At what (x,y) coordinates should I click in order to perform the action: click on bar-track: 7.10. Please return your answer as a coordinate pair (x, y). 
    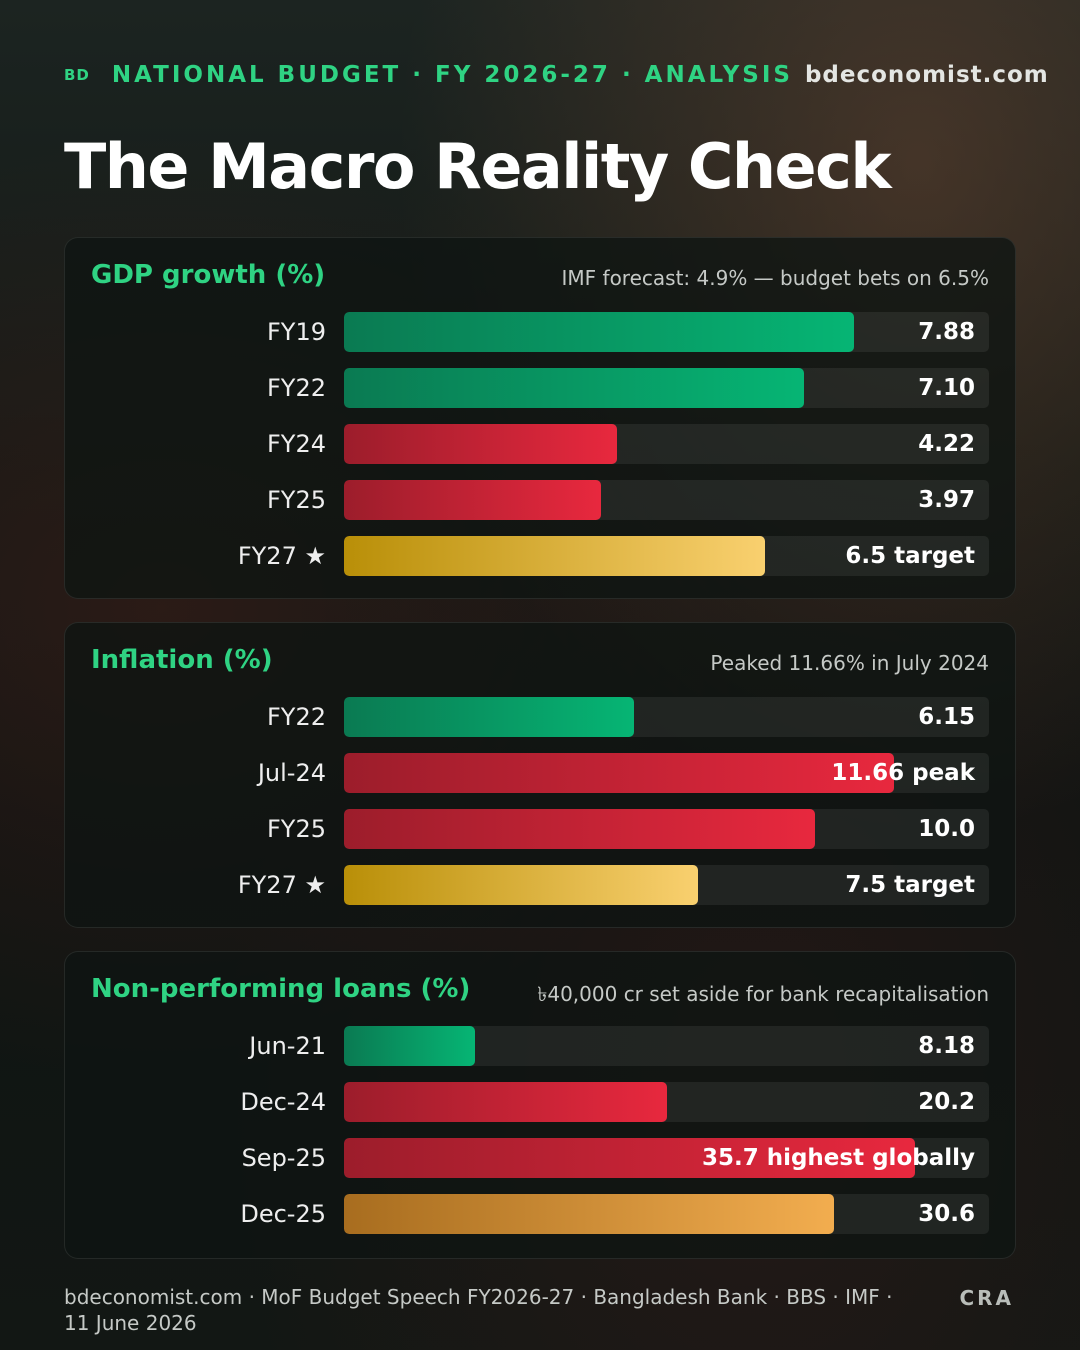
    Looking at the image, I should click on (666, 388).